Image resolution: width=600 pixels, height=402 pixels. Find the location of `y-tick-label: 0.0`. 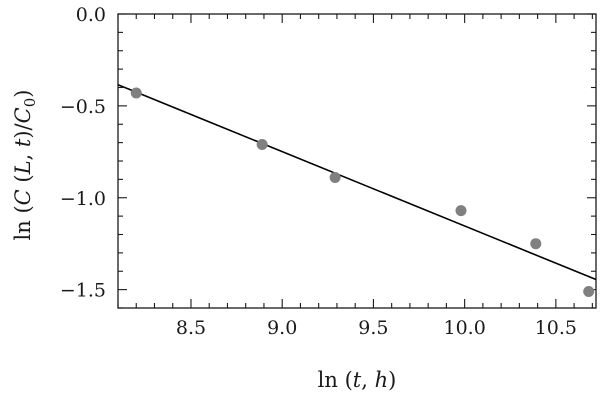

y-tick-label: 0.0 is located at coordinates (91, 15).